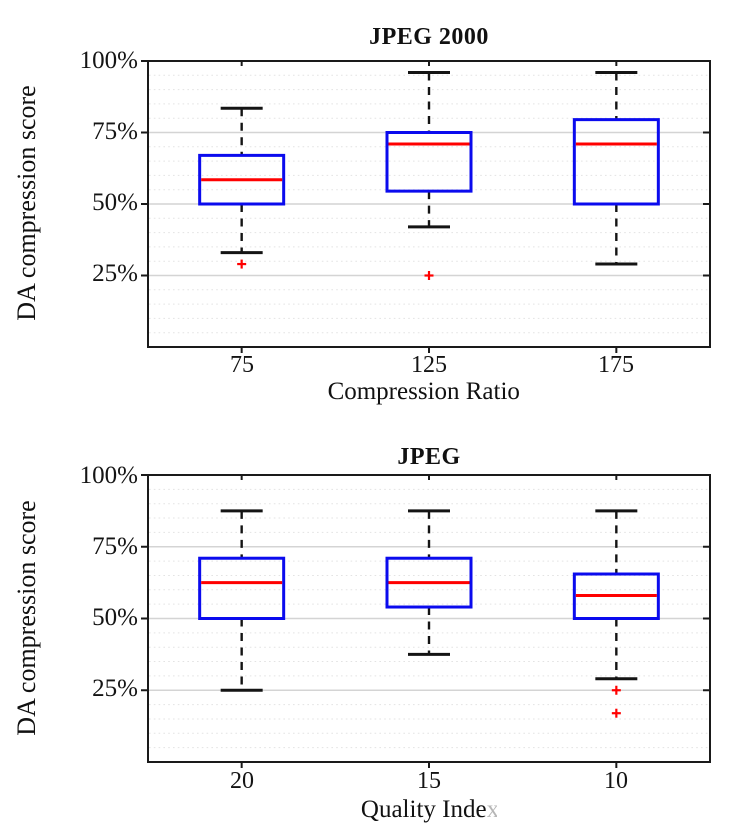 The height and width of the screenshot is (830, 729). I want to click on x-tick-label-175: 175, so click(616, 365).